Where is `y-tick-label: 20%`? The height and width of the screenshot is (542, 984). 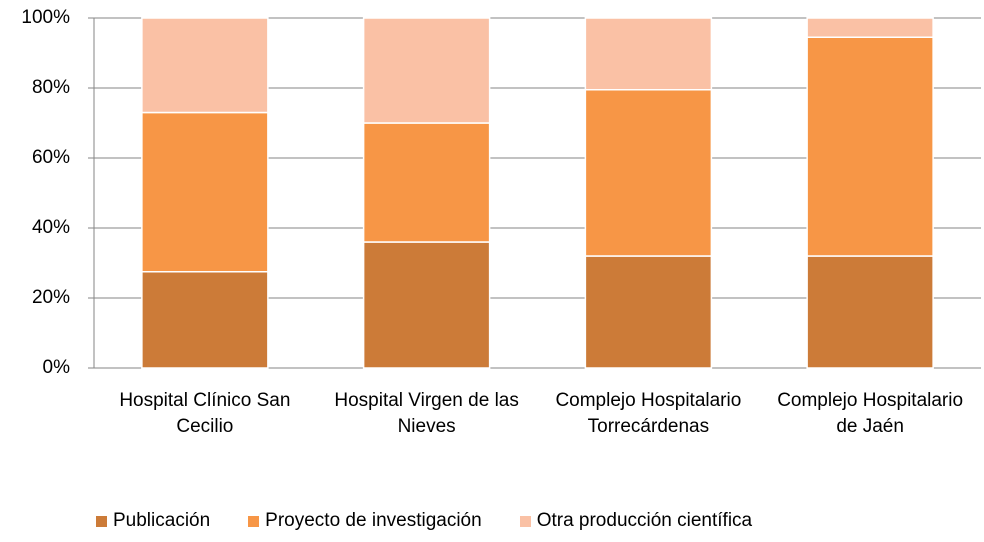
y-tick-label: 20% is located at coordinates (51, 297).